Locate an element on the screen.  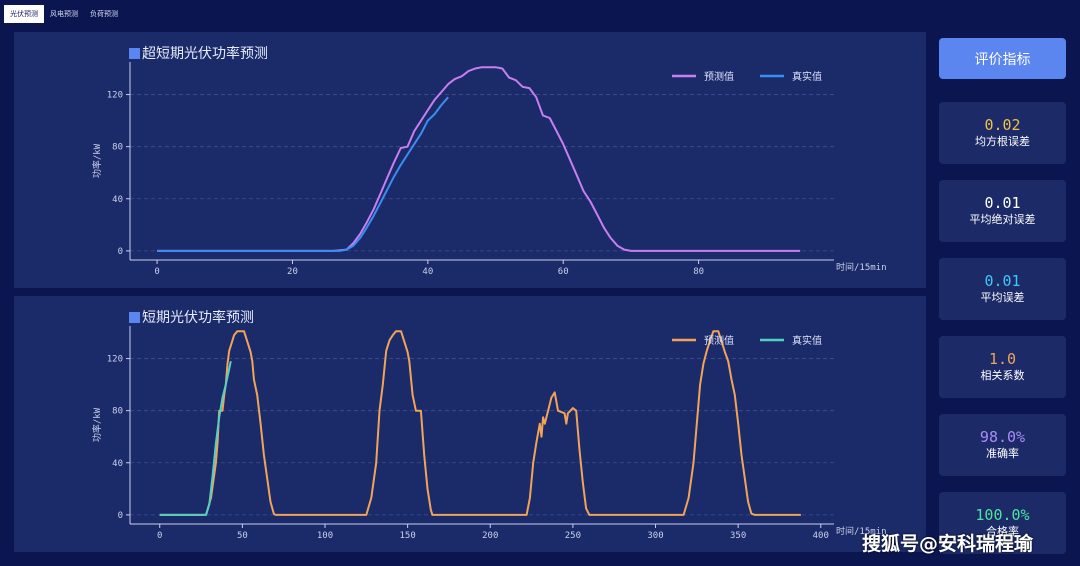
metric-label: 平均误差 is located at coordinates (1002, 297).